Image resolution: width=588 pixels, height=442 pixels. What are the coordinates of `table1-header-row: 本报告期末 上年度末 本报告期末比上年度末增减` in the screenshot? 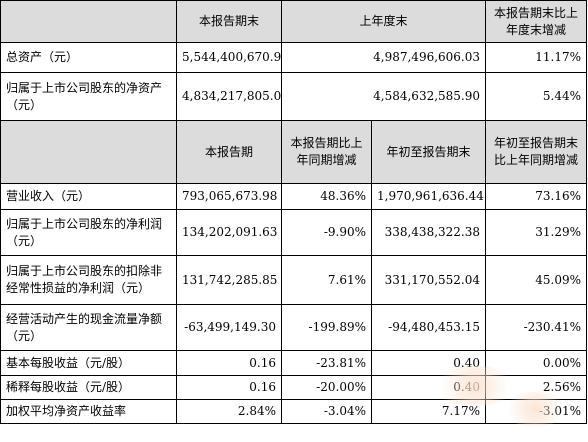 It's located at (294, 21).